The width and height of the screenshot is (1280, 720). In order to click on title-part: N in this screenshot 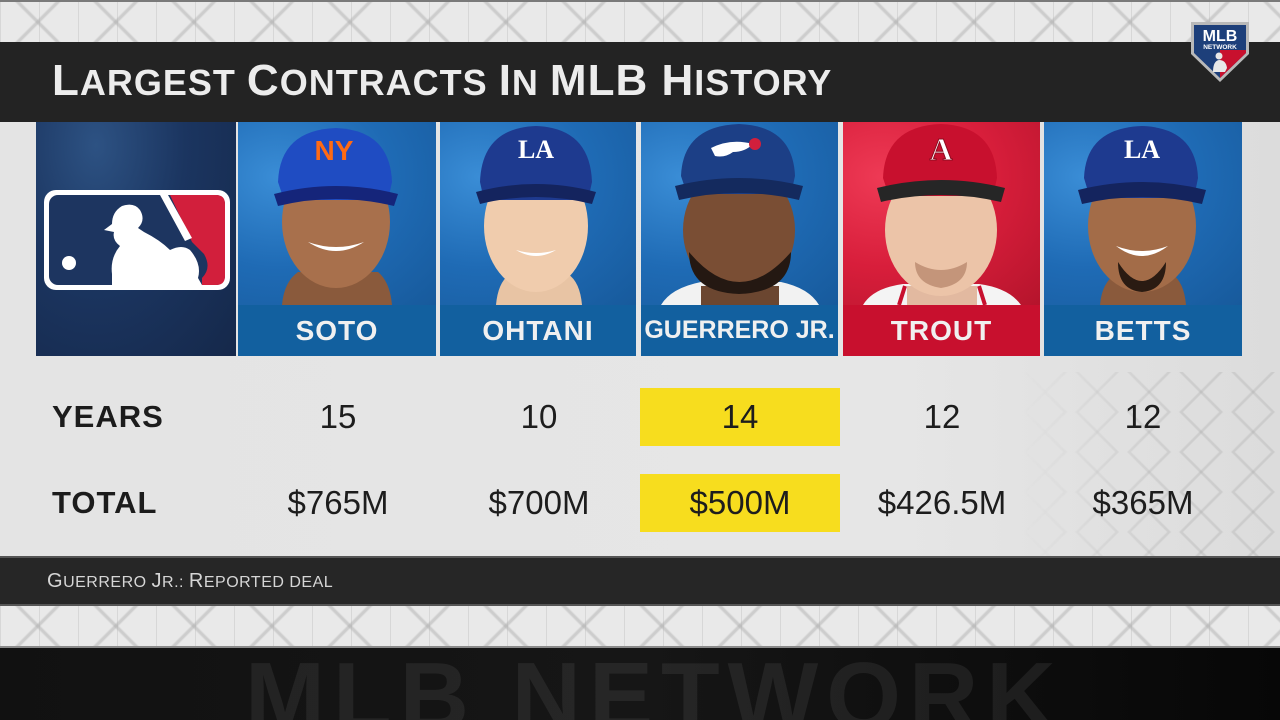, I will do `click(530, 82)`.